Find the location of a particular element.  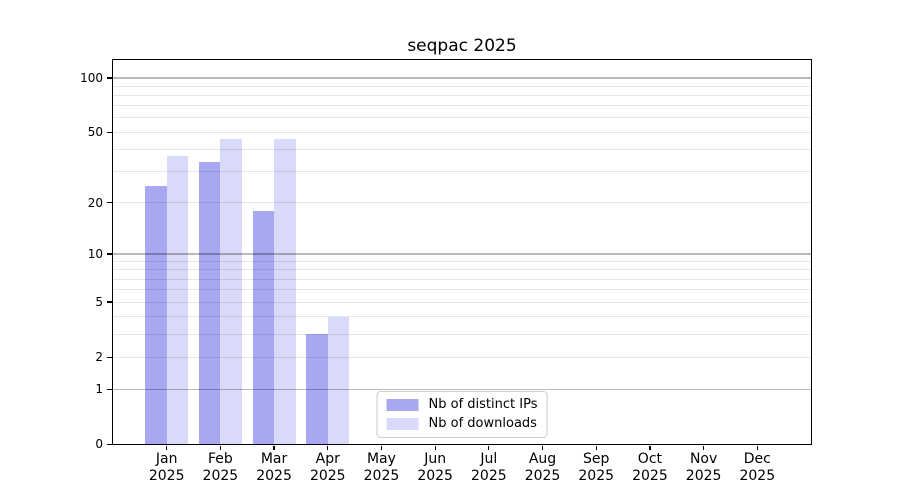

x-tick-label-apr: Apr 2025 is located at coordinates (328, 468).